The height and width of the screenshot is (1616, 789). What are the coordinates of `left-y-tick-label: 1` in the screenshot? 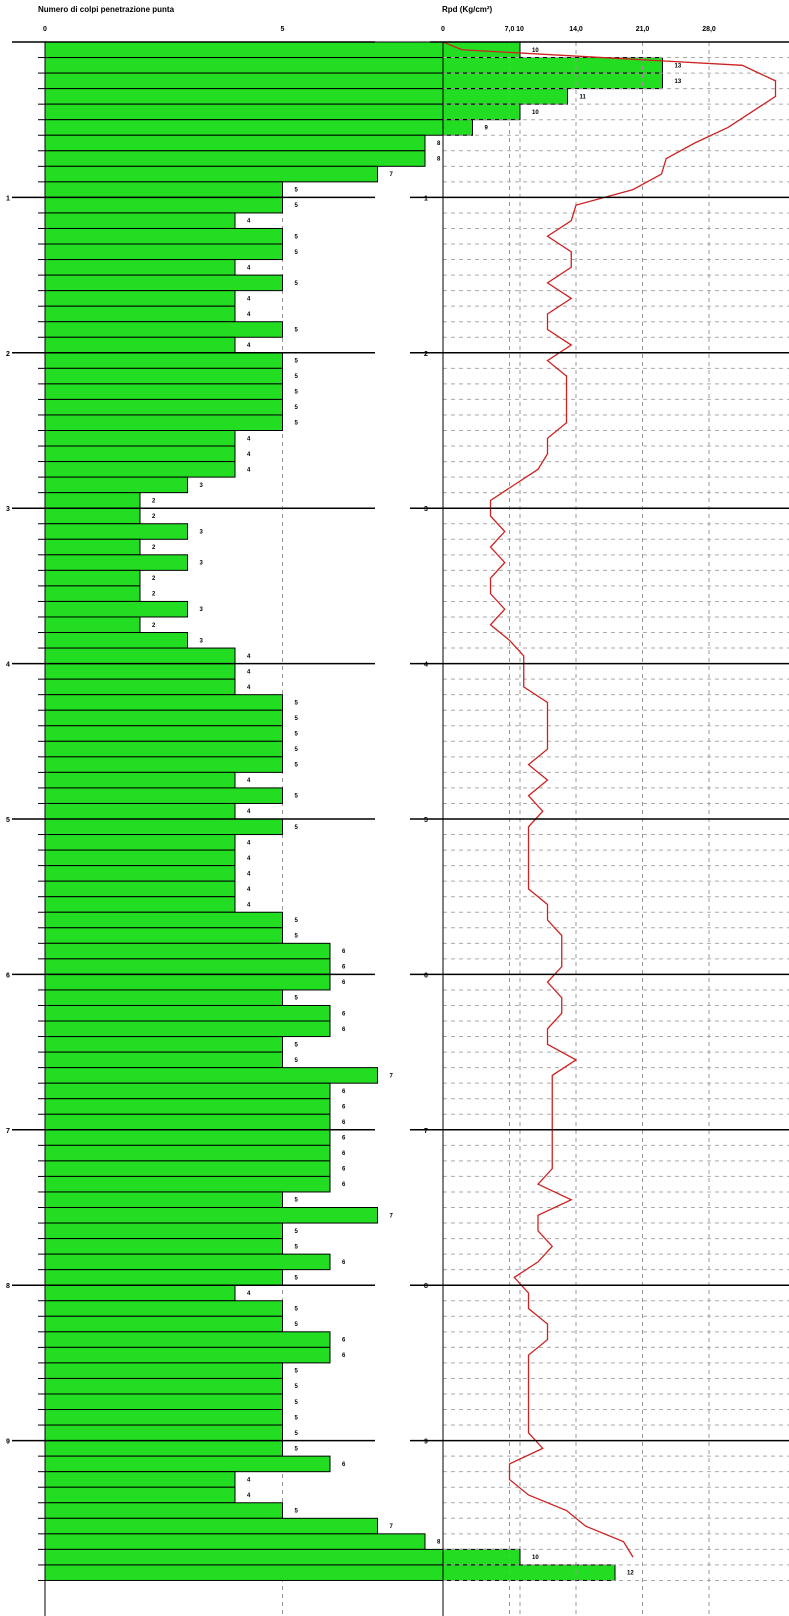 It's located at (8, 198).